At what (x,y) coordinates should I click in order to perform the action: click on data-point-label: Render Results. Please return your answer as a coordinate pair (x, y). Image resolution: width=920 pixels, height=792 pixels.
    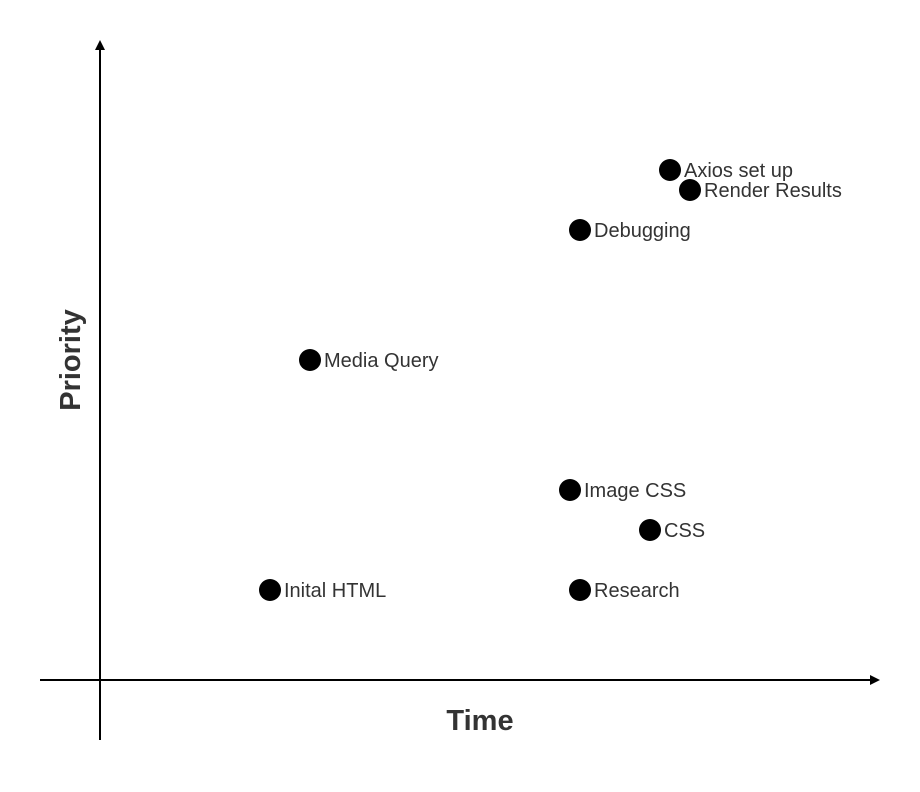
    Looking at the image, I should click on (773, 191).